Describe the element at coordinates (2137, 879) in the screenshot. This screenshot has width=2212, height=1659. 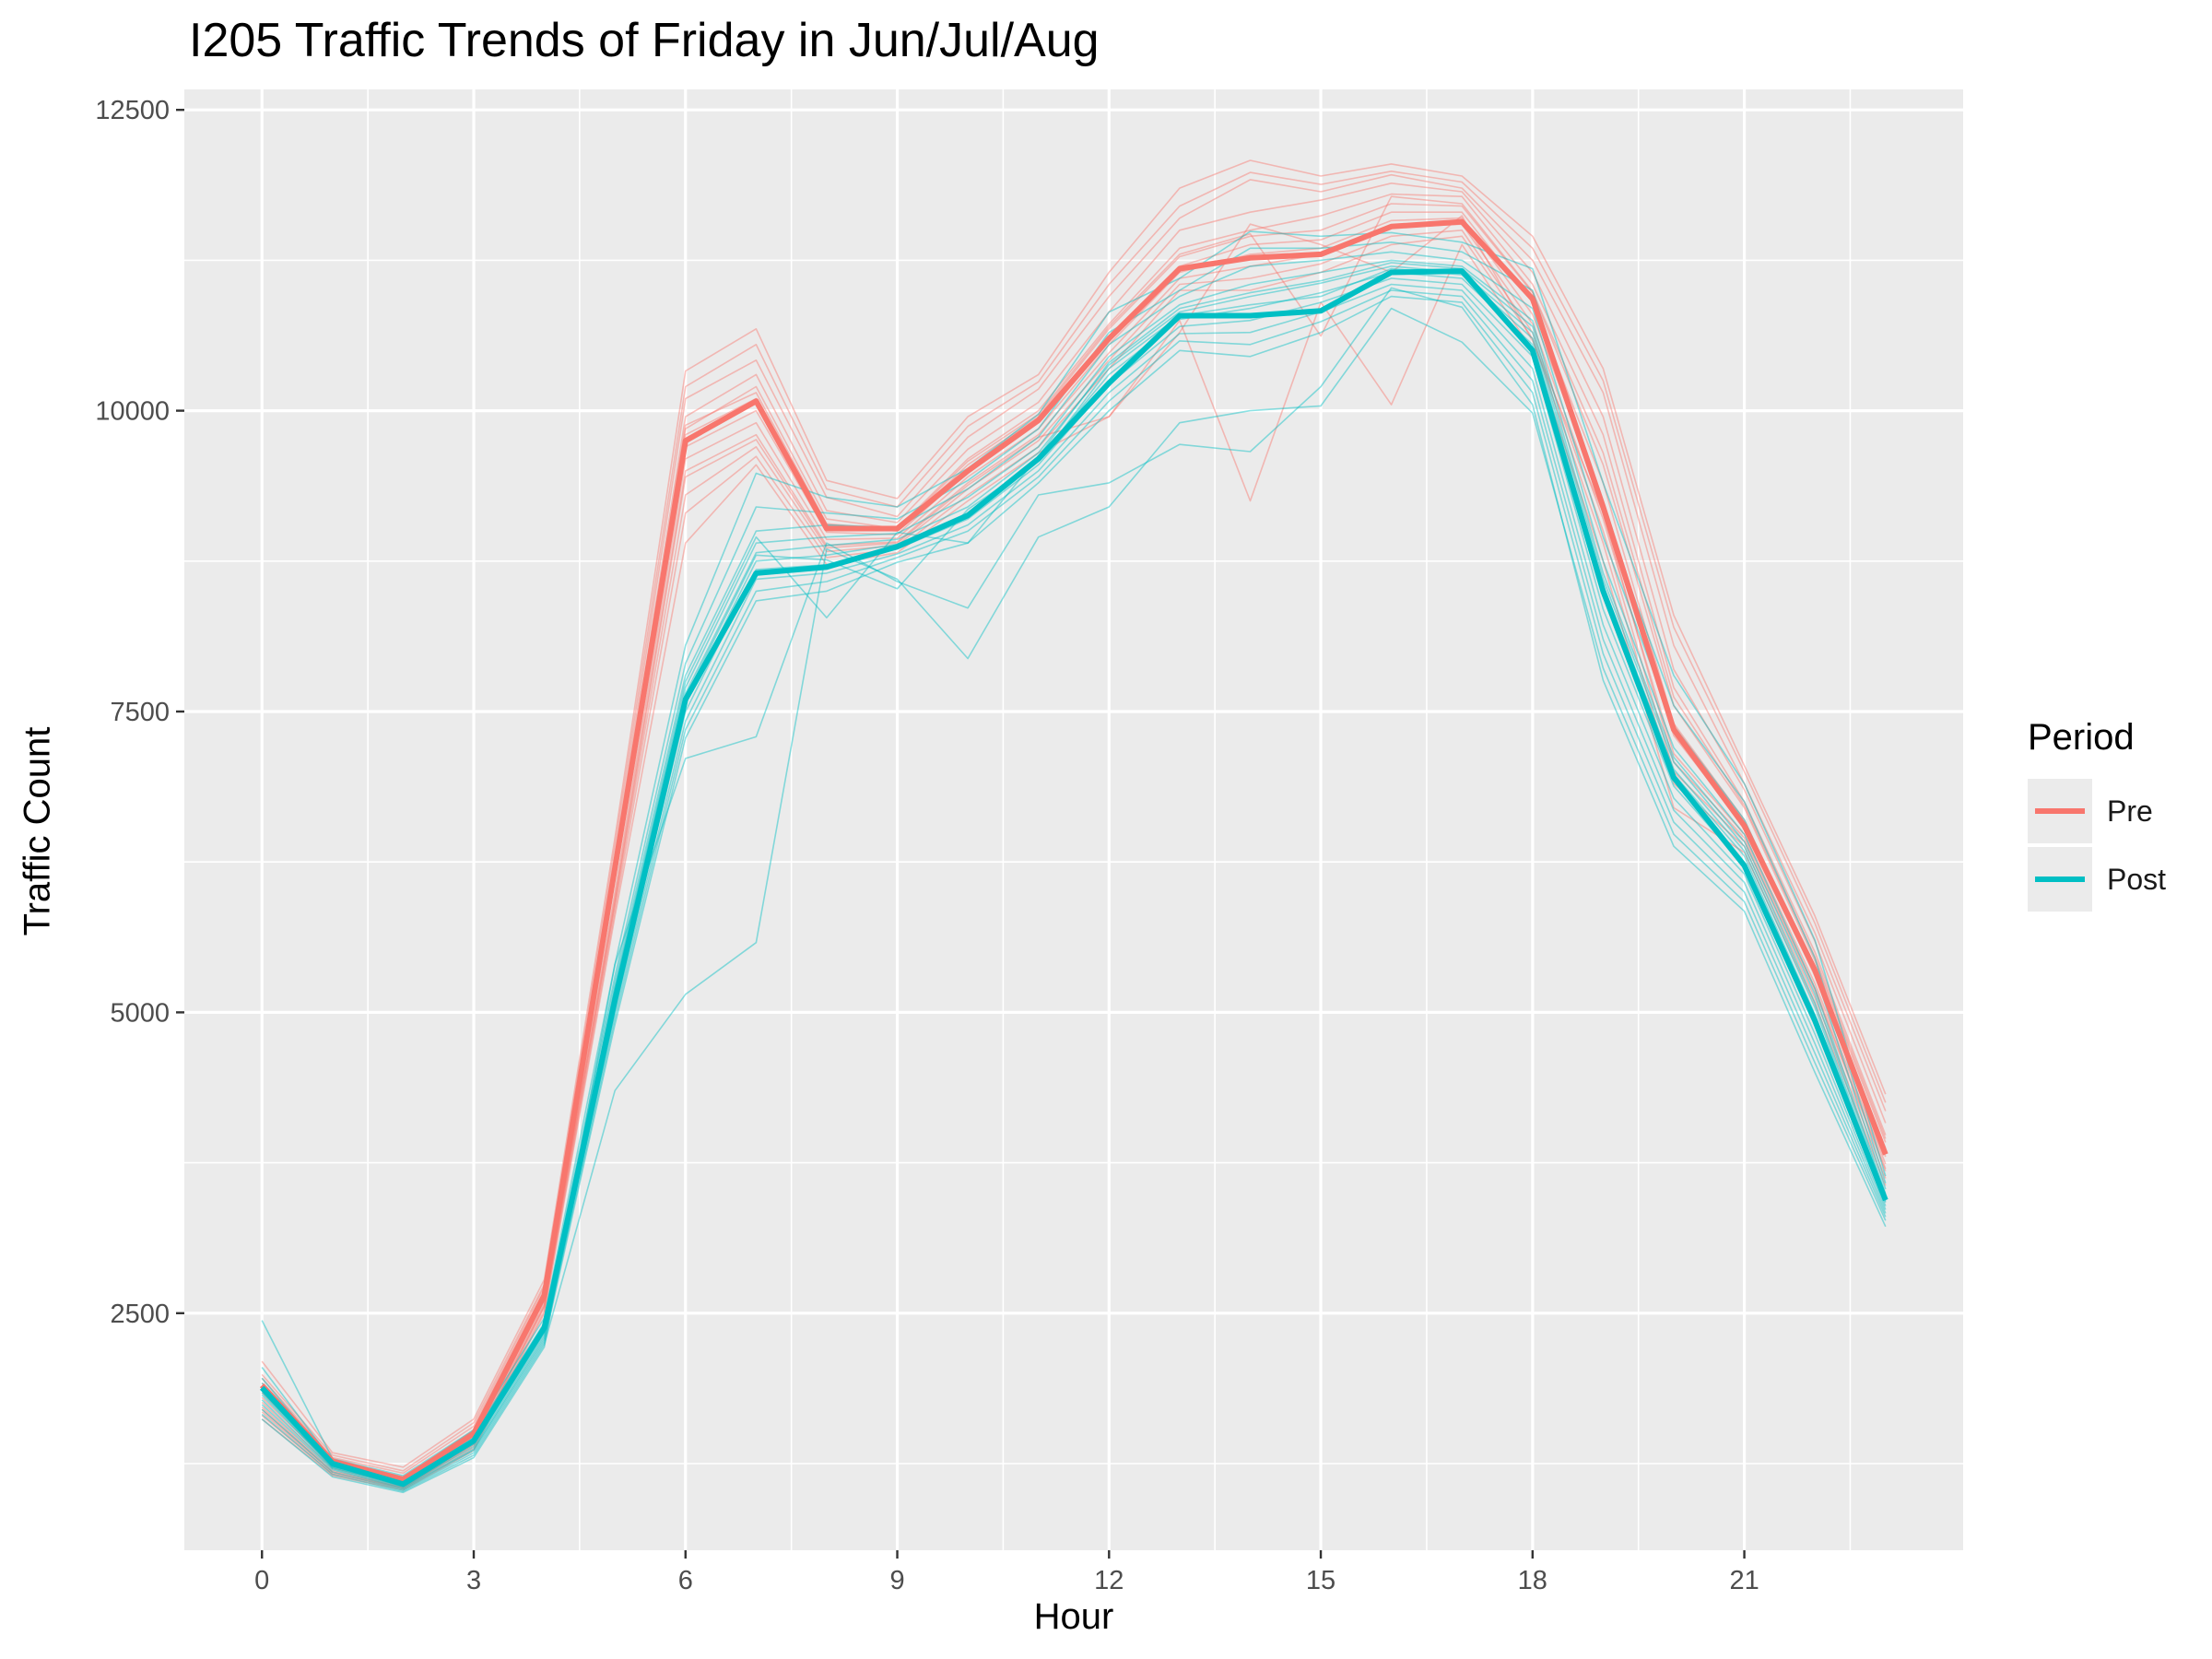
I see `legend-label-post: Post` at that location.